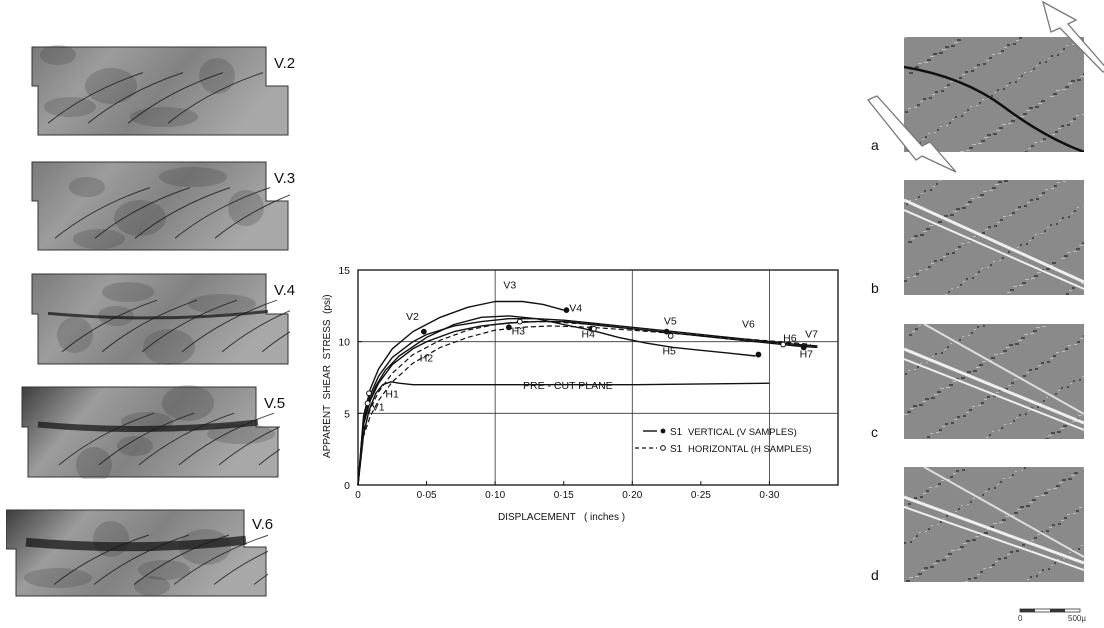 The height and width of the screenshot is (628, 1104). Describe the element at coordinates (589, 334) in the screenshot. I see `point-label: H4` at that location.